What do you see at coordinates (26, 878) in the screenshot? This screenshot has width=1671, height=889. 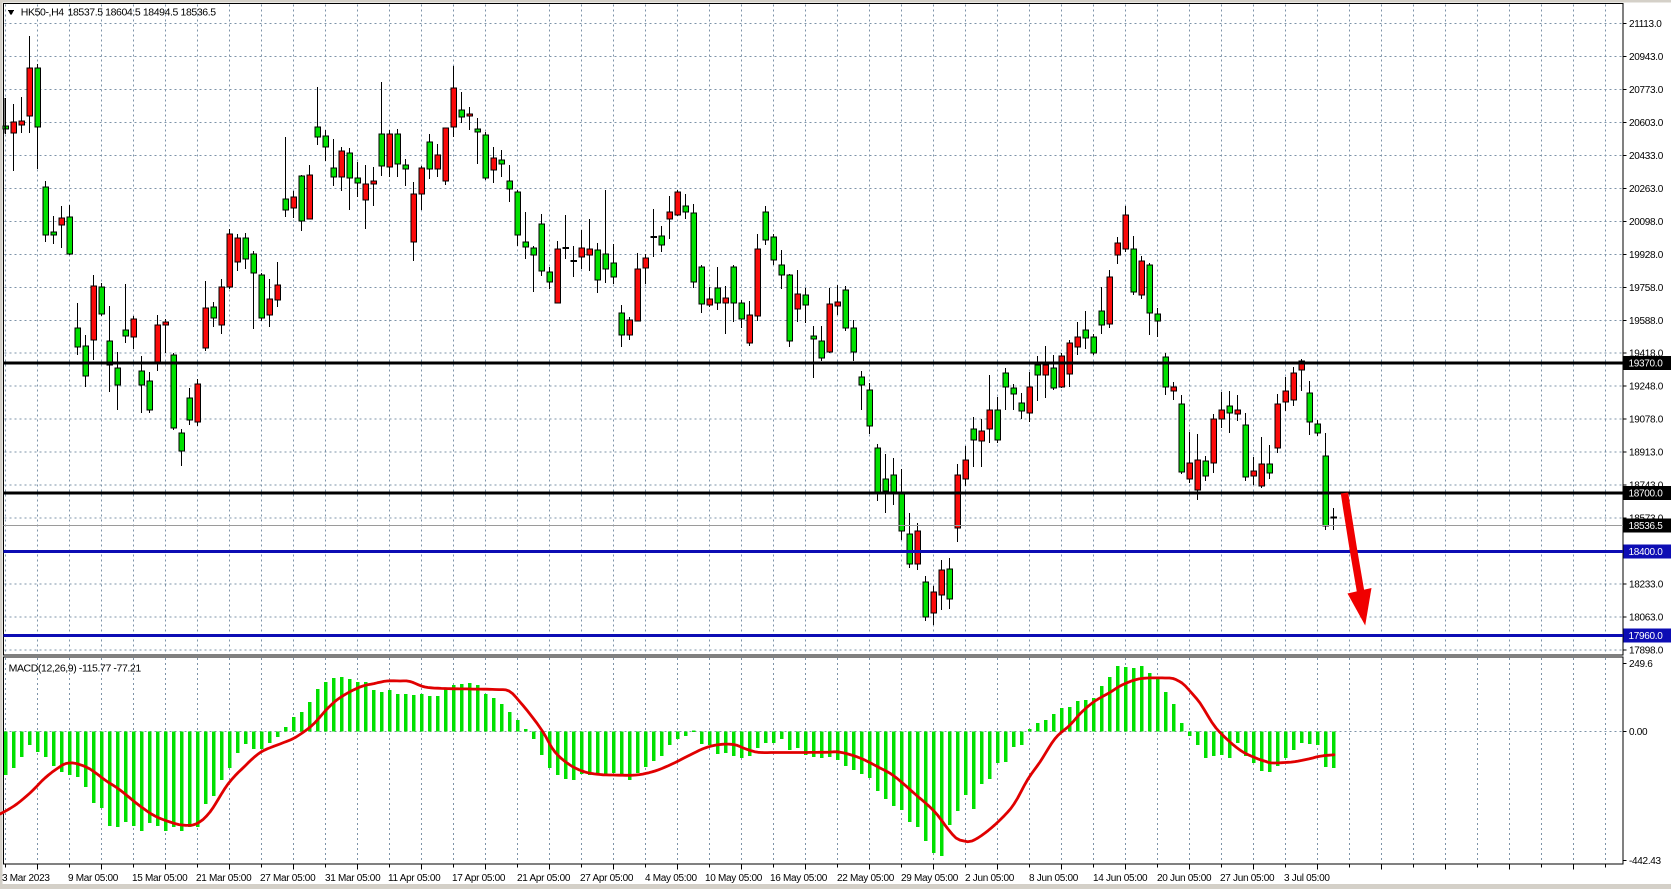 I see `svg-text: 3 Mar 2023` at bounding box center [26, 878].